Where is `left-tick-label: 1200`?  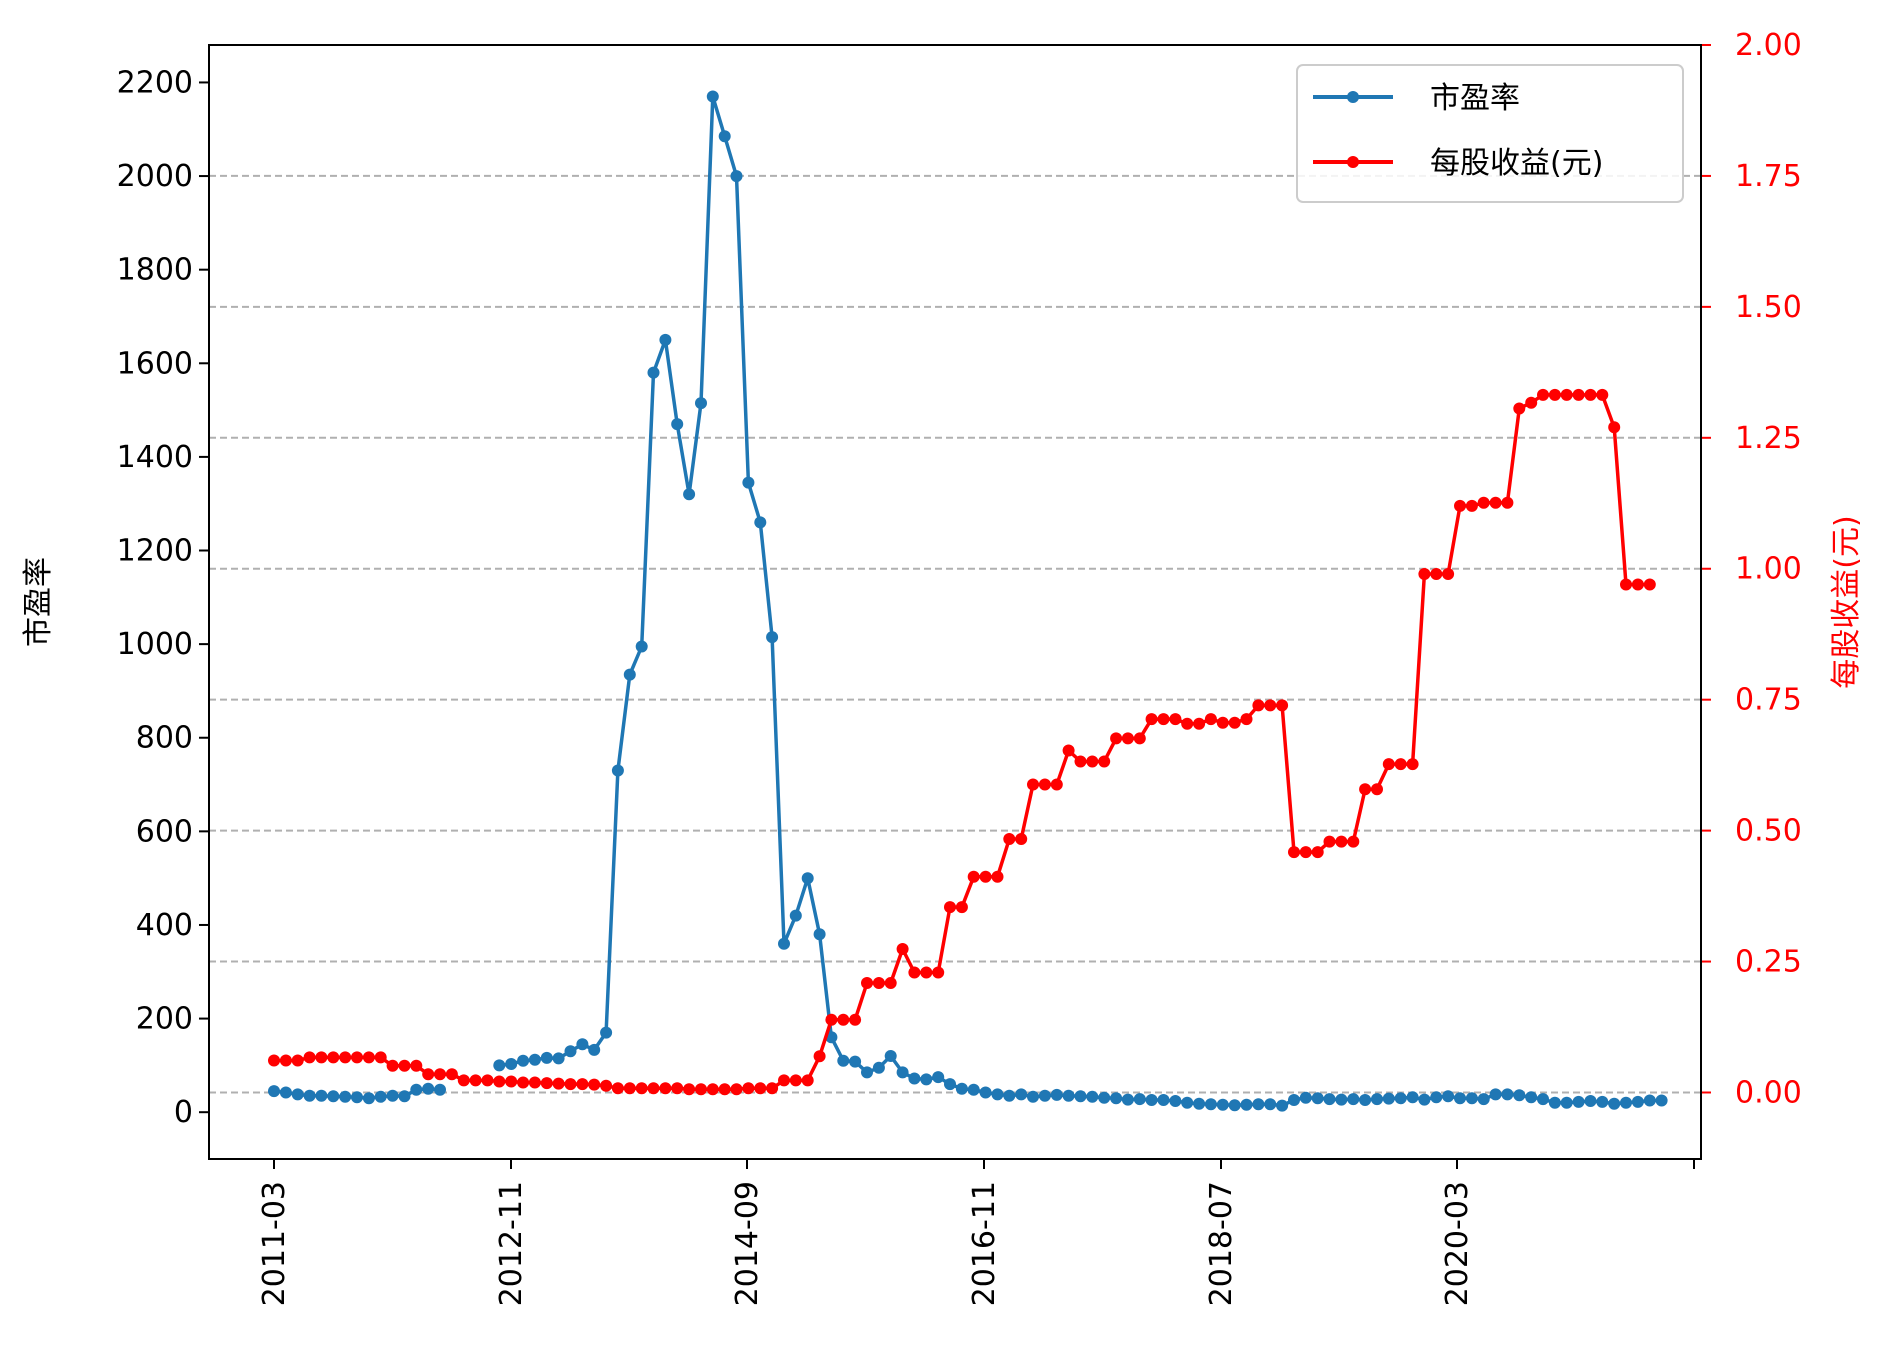 left-tick-label: 1200 is located at coordinates (155, 551).